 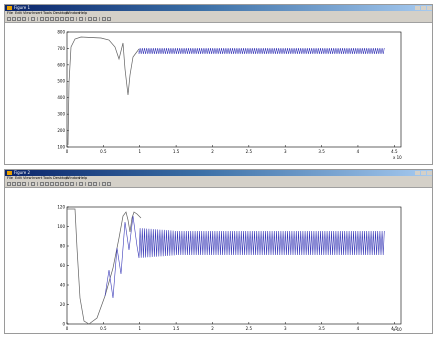 What do you see at coordinates (22, 172) in the screenshot?
I see `window-title: Figure 2` at bounding box center [22, 172].